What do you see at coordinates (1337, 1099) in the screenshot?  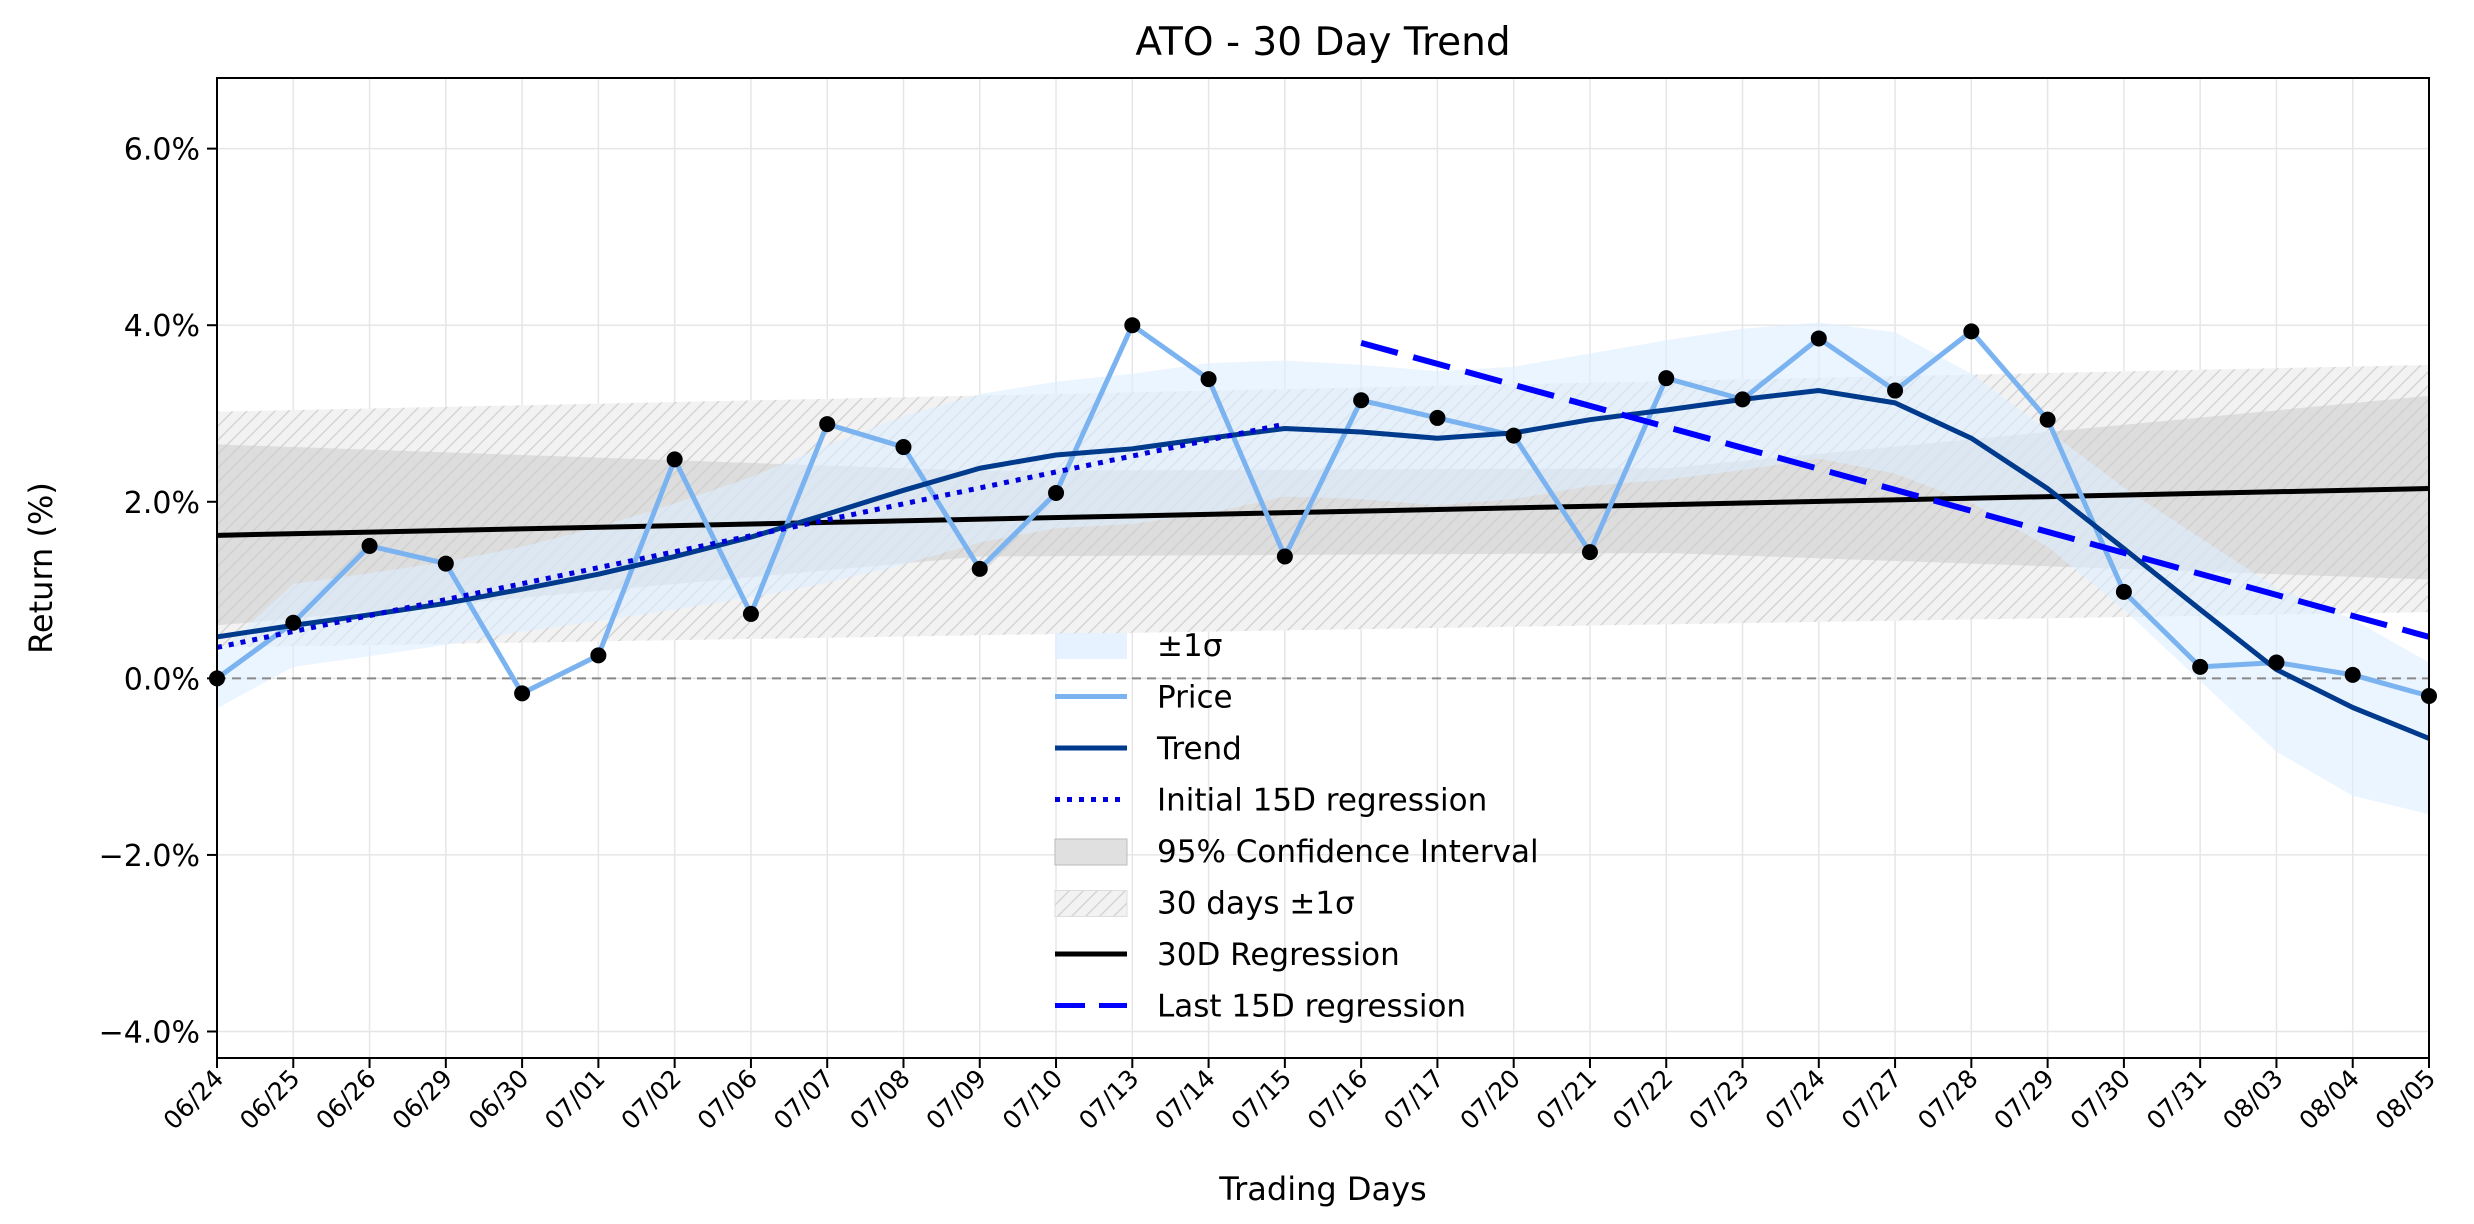 I see `x-tick-label: 07/16` at bounding box center [1337, 1099].